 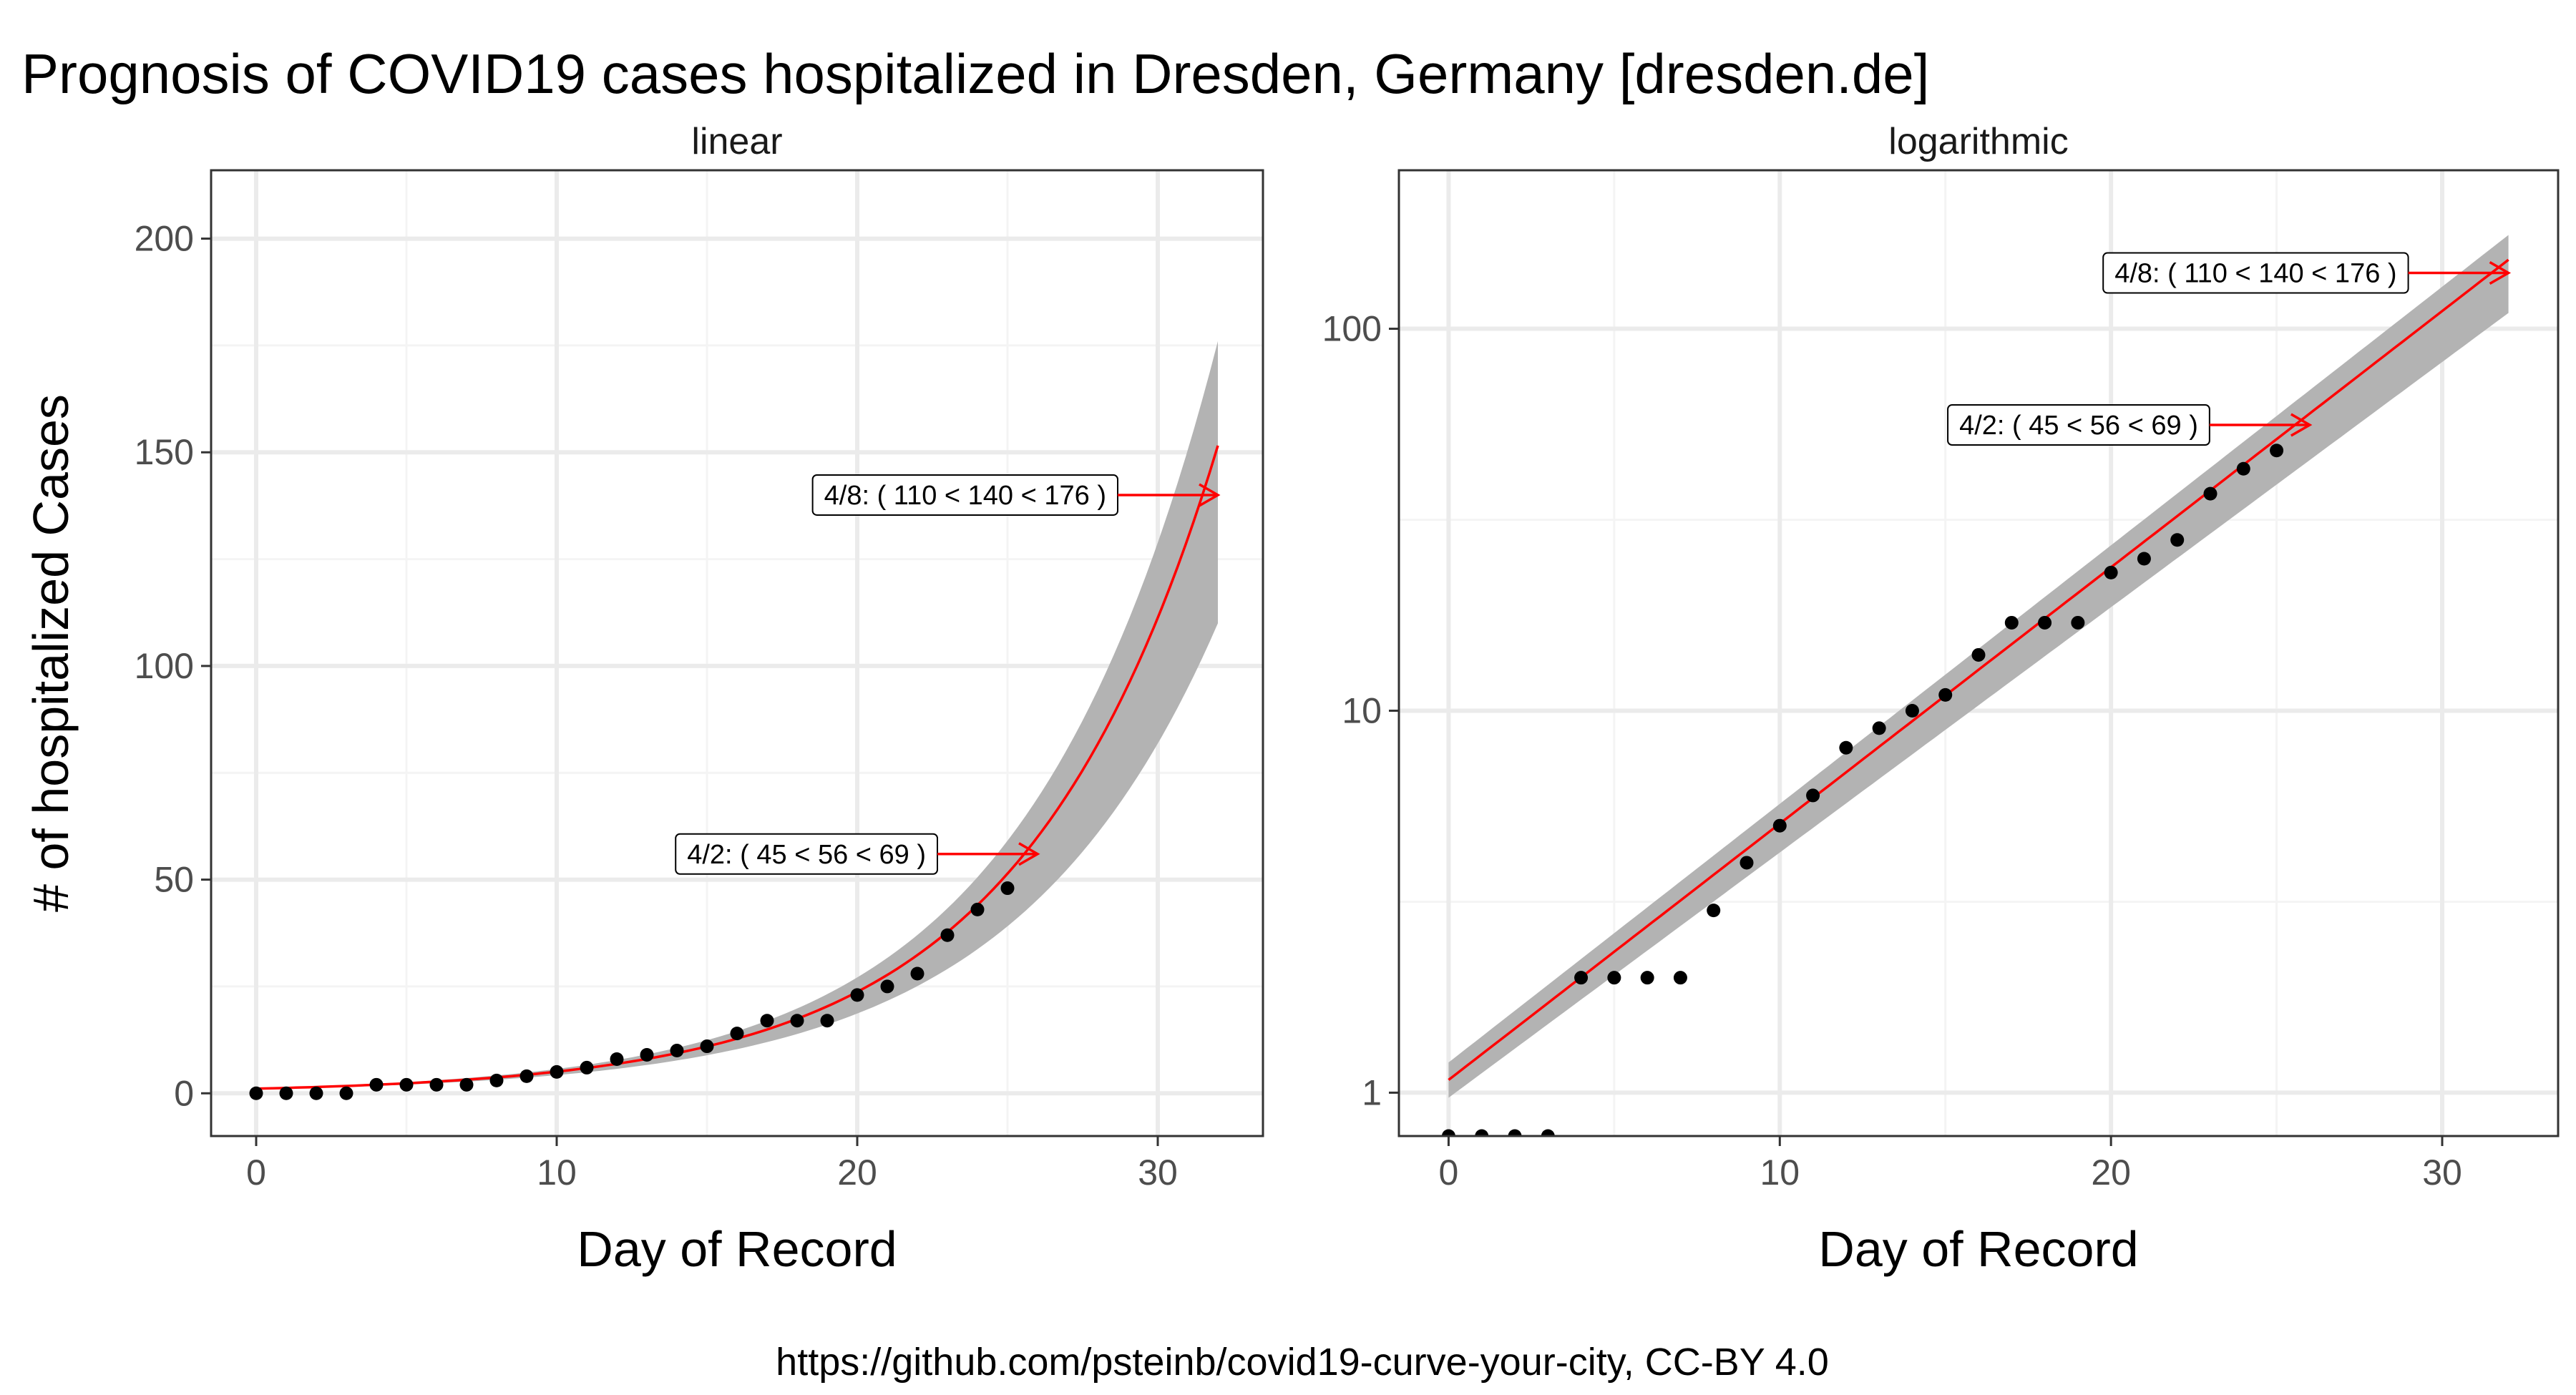 What do you see at coordinates (51, 653) in the screenshot?
I see `y-axis-title: # of hospitalized Cases` at bounding box center [51, 653].